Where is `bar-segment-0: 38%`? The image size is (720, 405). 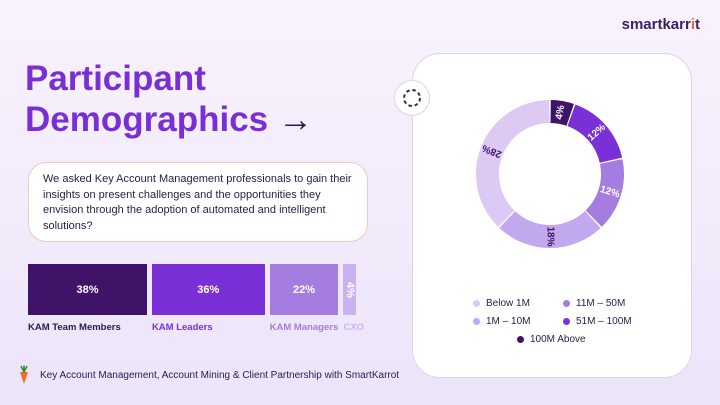
bar-segment-0: 38% is located at coordinates (87, 289).